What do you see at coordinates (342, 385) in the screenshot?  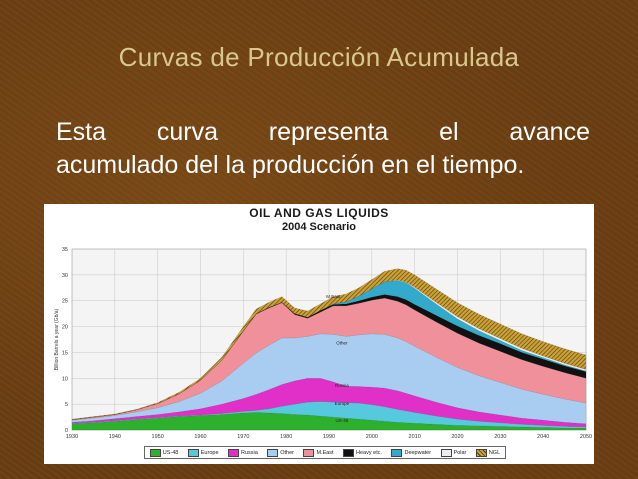 I see `region-label: Russia` at bounding box center [342, 385].